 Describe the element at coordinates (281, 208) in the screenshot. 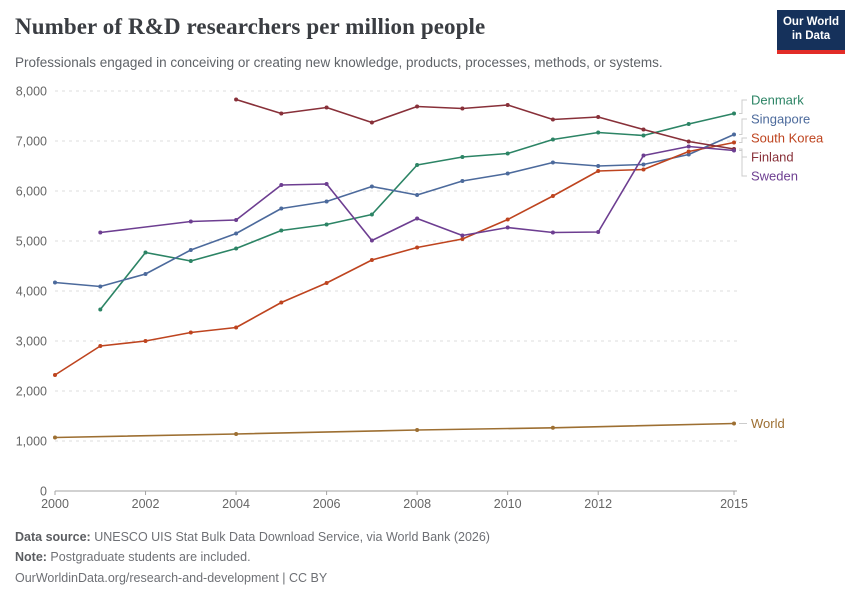

I see `series-point-singapore-2005` at that location.